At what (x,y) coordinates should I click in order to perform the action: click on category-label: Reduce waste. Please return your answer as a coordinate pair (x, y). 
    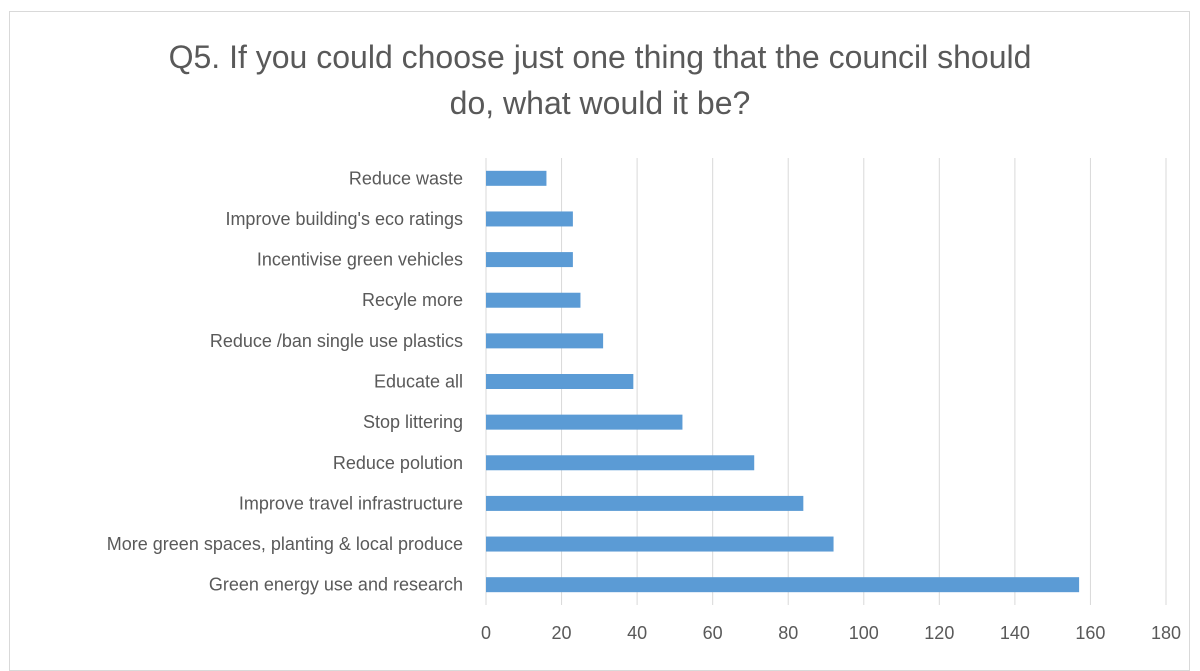
    Looking at the image, I should click on (406, 178).